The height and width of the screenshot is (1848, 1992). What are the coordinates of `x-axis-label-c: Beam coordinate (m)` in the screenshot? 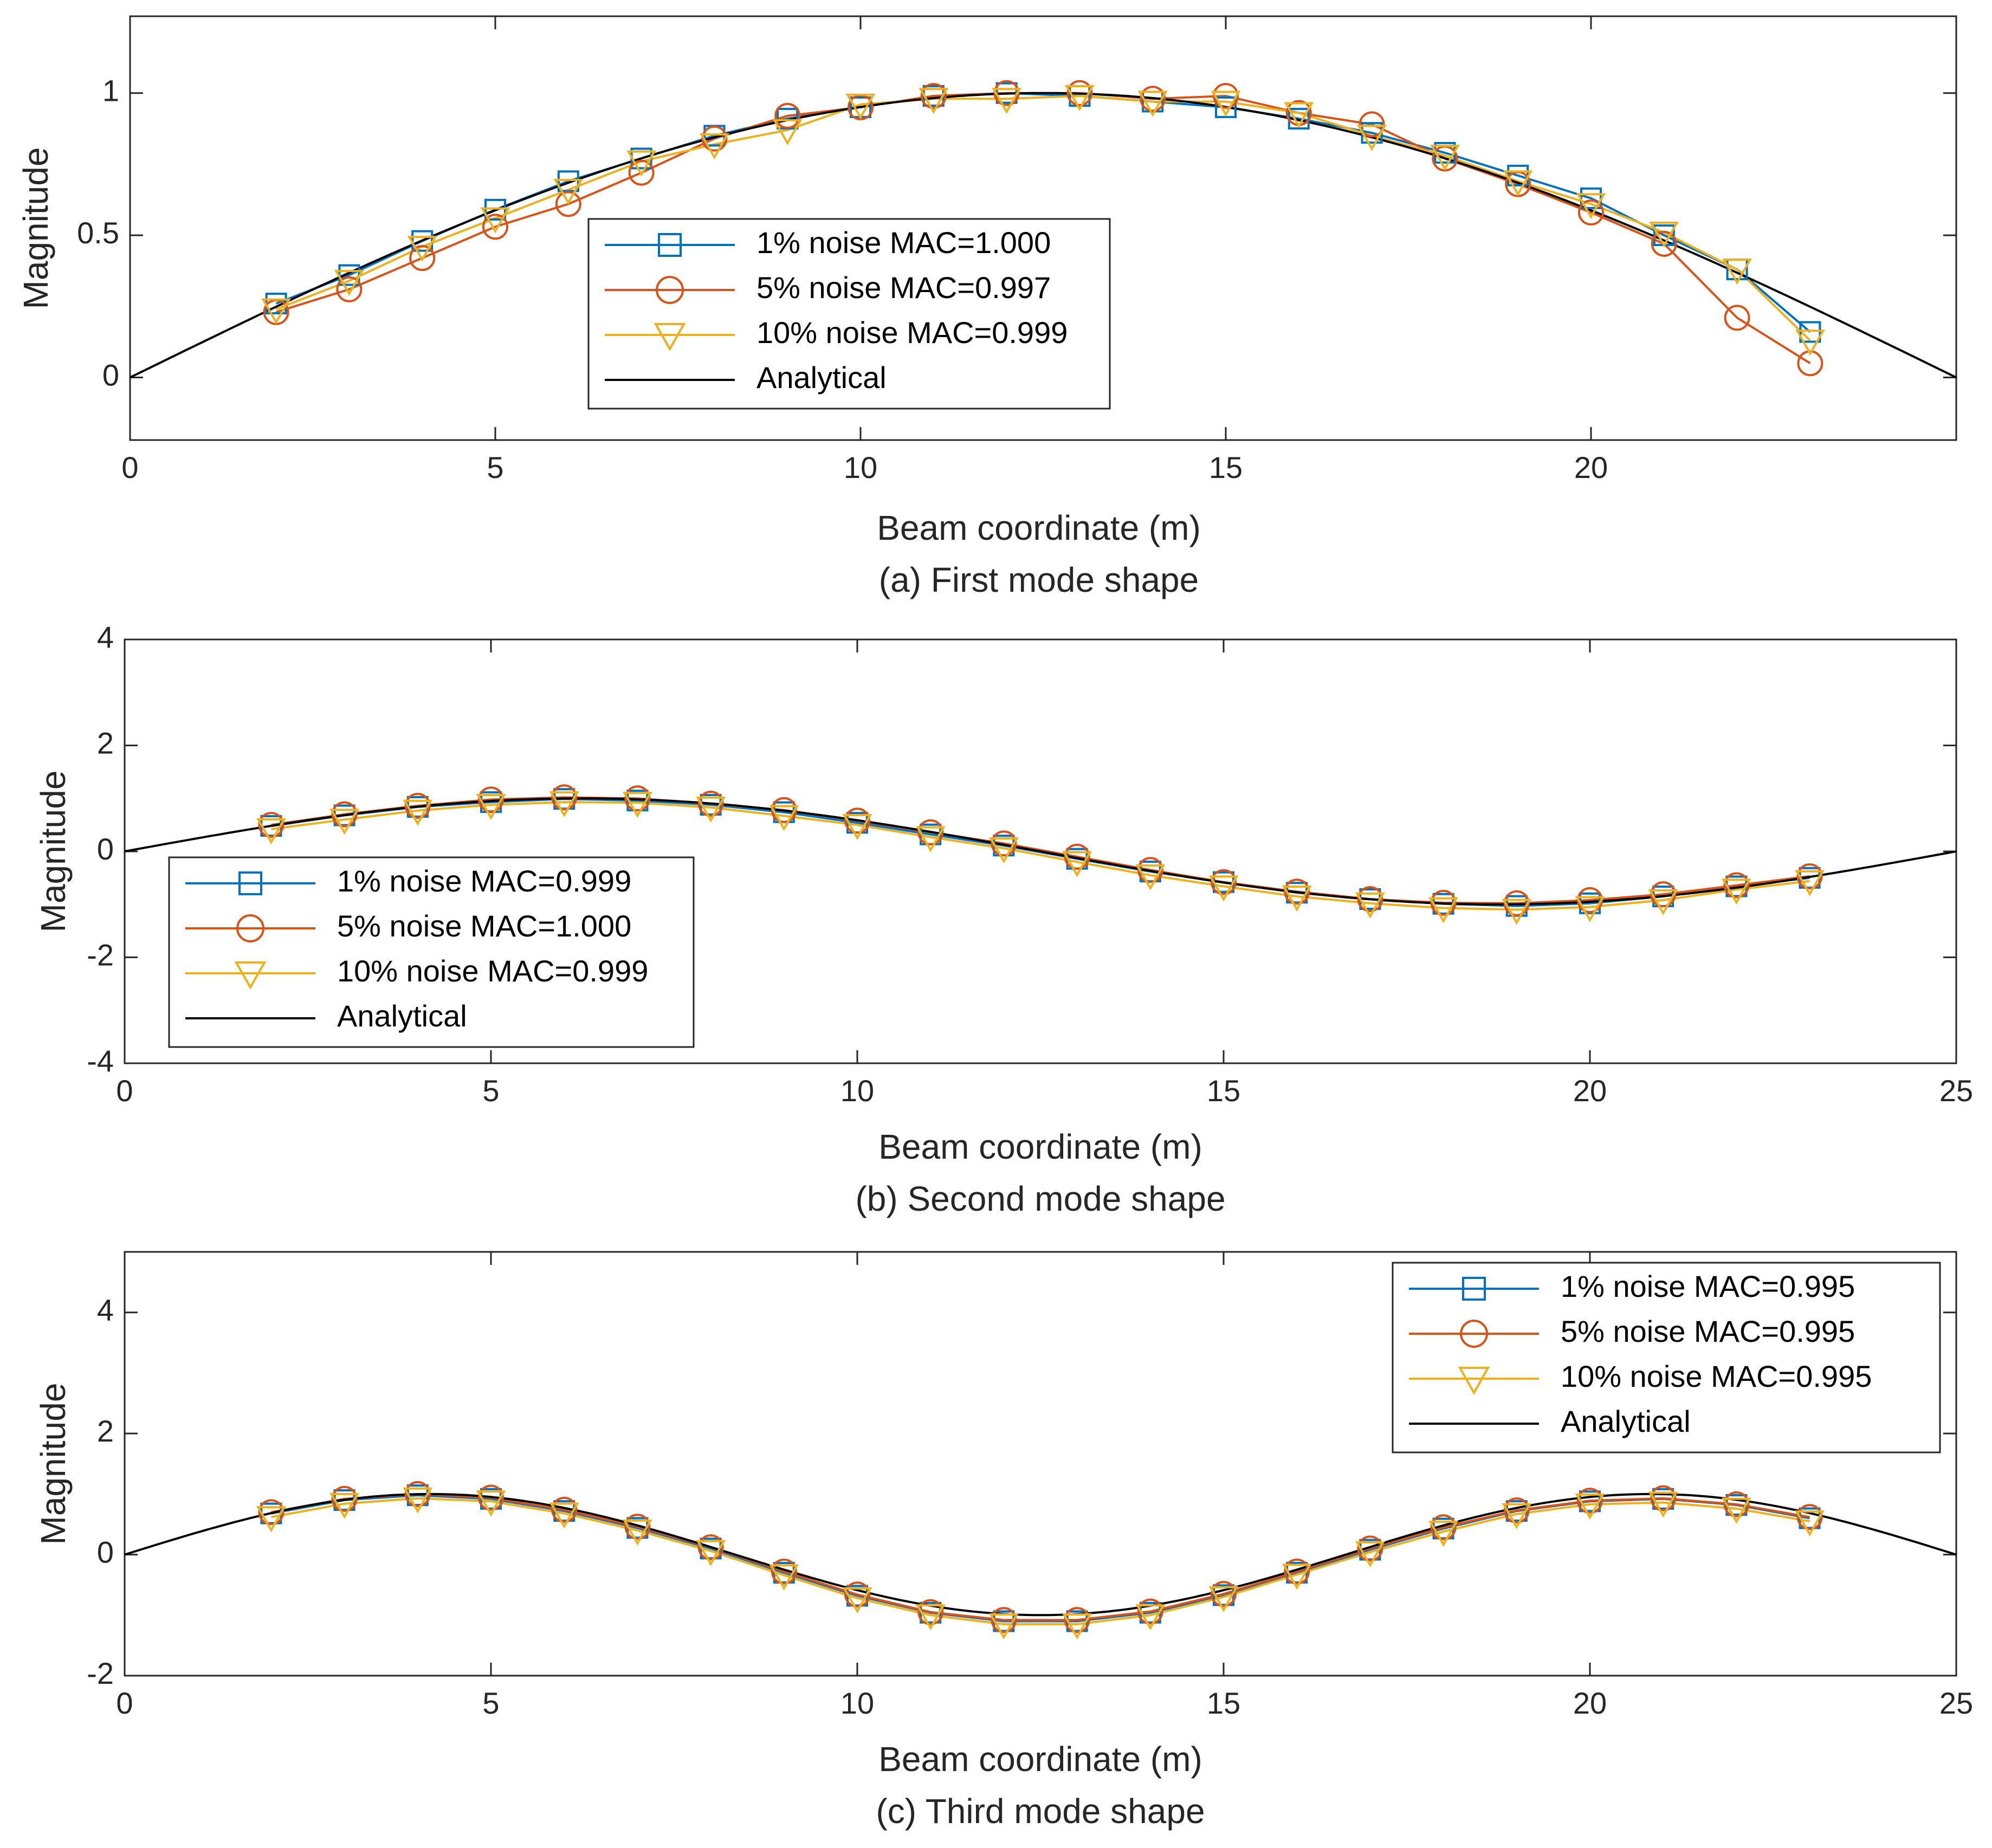 It's located at (1040, 1760).